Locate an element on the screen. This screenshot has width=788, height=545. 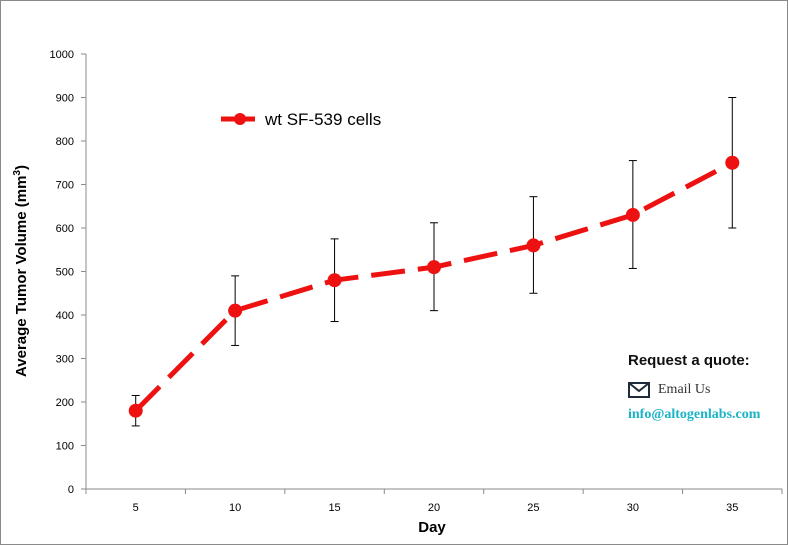
y-tick-label: 400 is located at coordinates (65, 316).